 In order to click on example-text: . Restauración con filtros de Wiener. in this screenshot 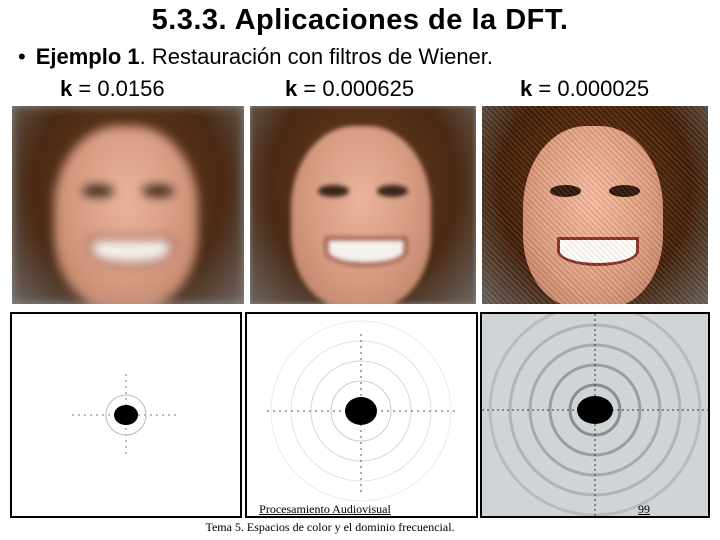, I will do `click(316, 56)`.